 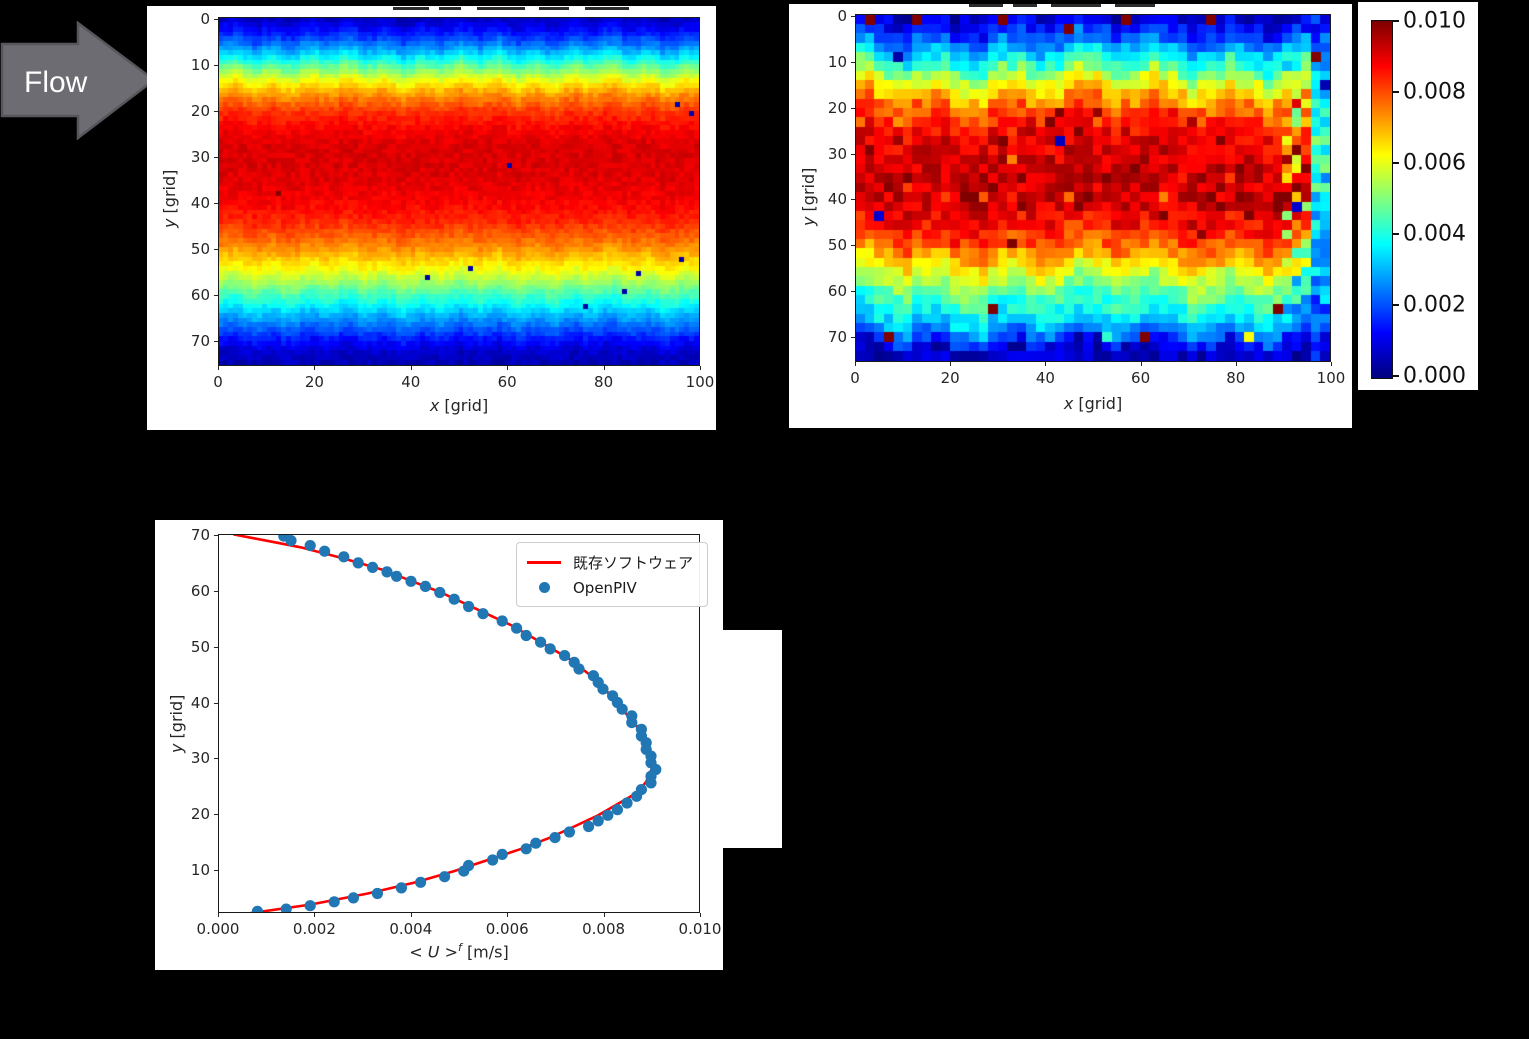 I want to click on flow-arrow: Flow, so click(x=78, y=80).